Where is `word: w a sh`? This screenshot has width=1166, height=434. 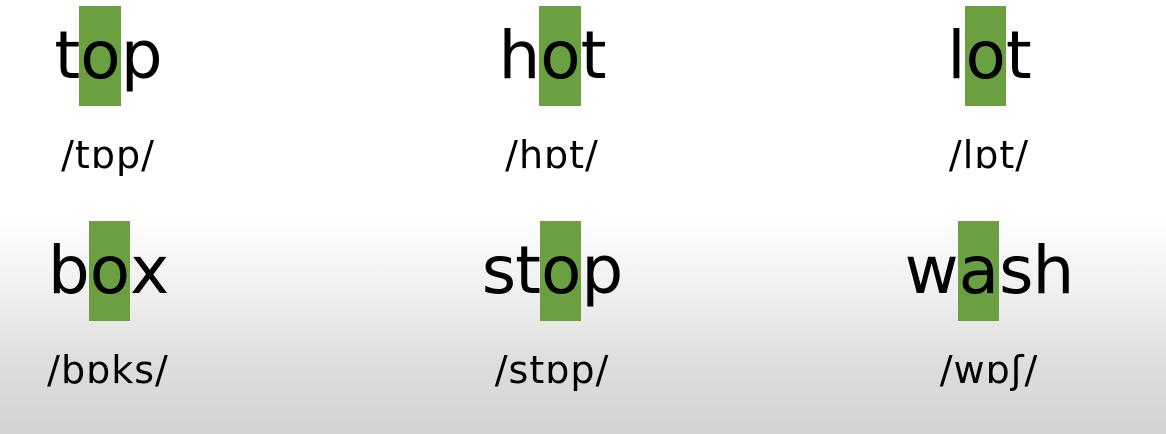 word: w a sh is located at coordinates (989, 271).